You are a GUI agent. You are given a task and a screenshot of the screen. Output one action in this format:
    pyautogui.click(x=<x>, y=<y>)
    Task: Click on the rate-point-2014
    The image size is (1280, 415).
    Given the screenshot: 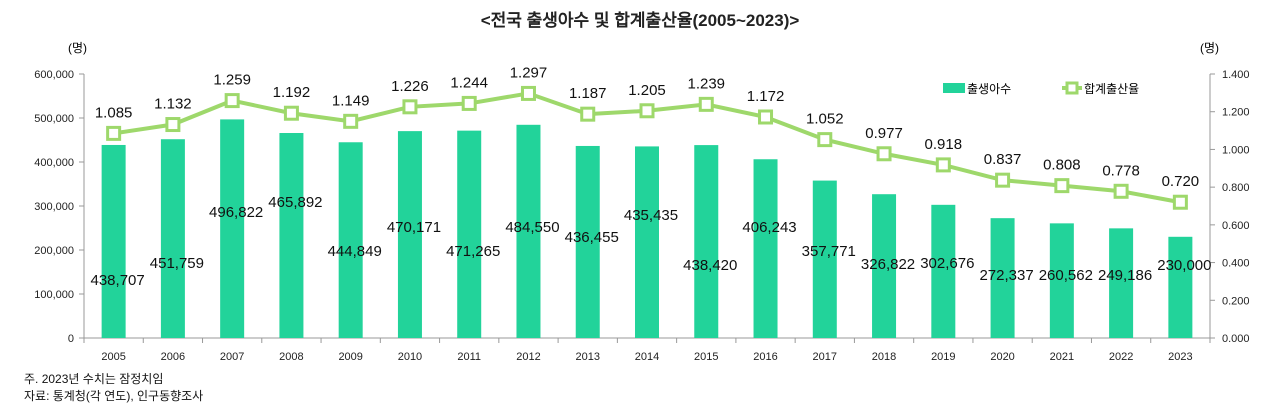 What is the action you would take?
    pyautogui.click(x=647, y=111)
    